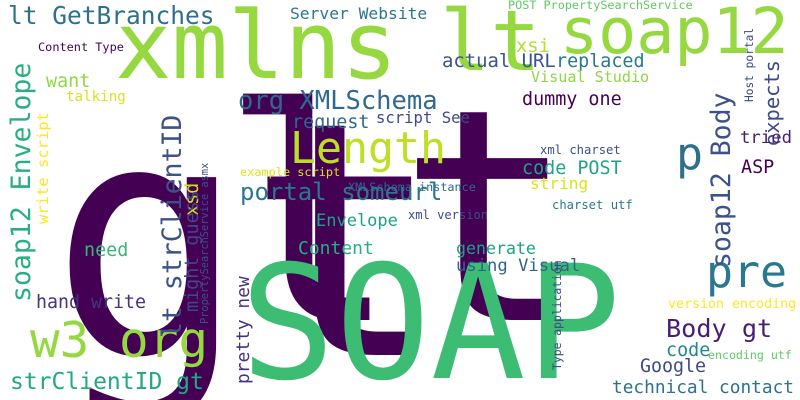 The height and width of the screenshot is (400, 800). Describe the element at coordinates (590, 77) in the screenshot. I see `word-visual-studio: Visual Studio` at that location.